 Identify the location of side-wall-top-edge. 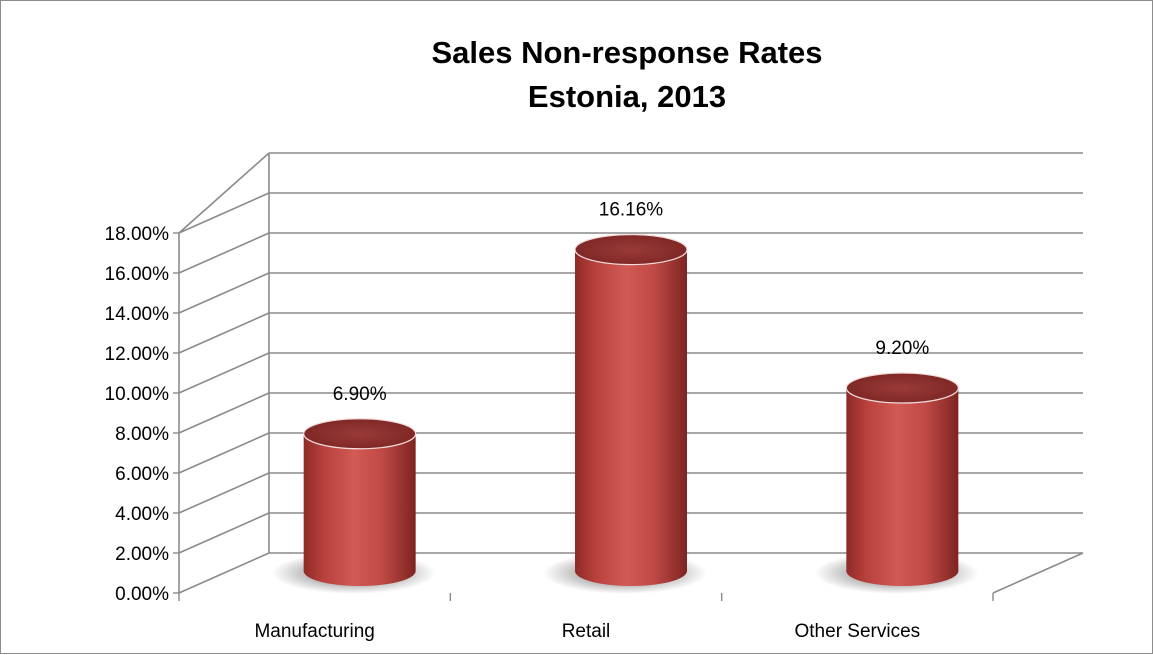
(224, 193).